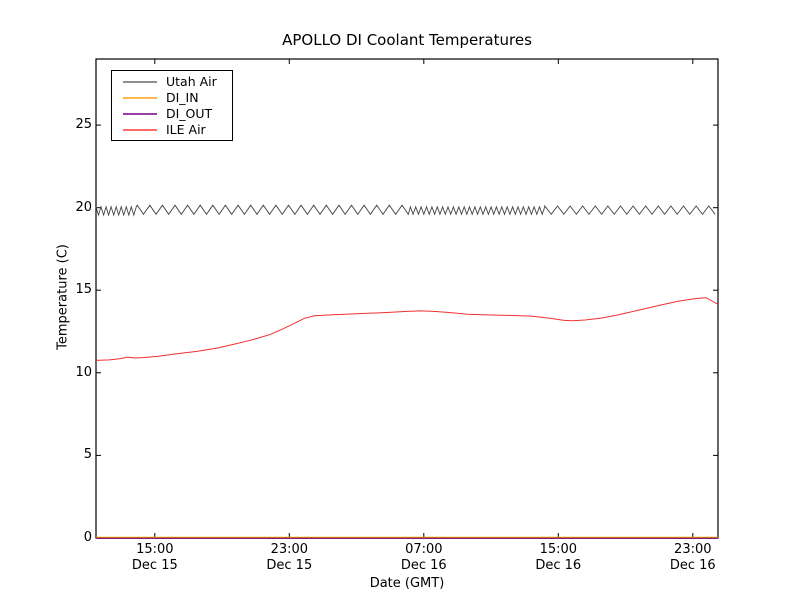 The image size is (800, 600). I want to click on legend-item: DI_OUT, so click(175, 114).